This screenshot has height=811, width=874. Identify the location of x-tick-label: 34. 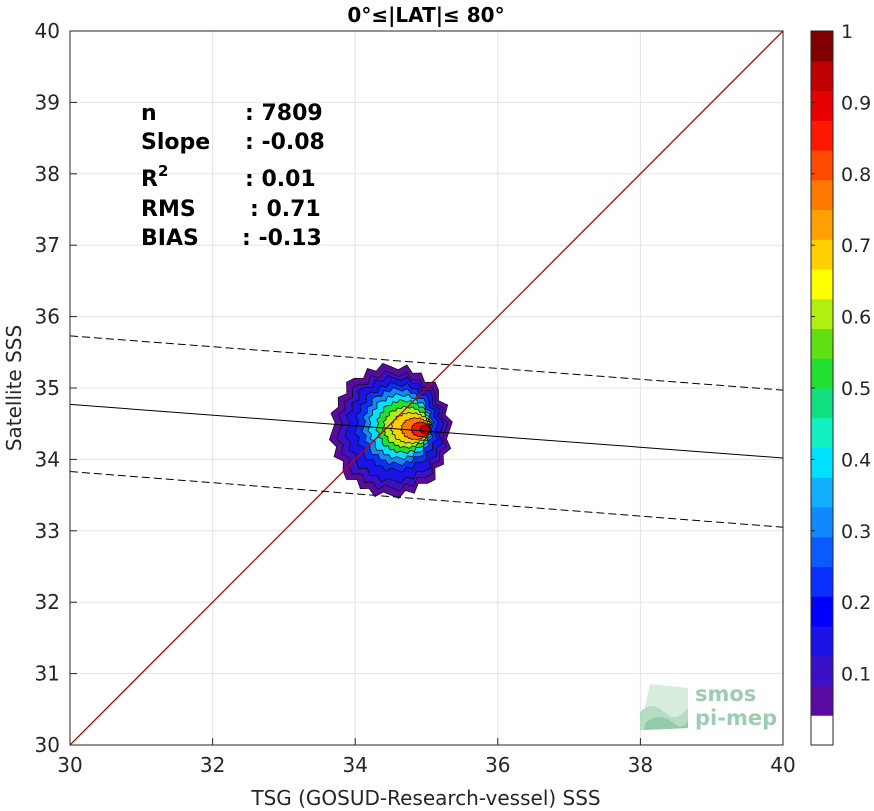
(354, 765).